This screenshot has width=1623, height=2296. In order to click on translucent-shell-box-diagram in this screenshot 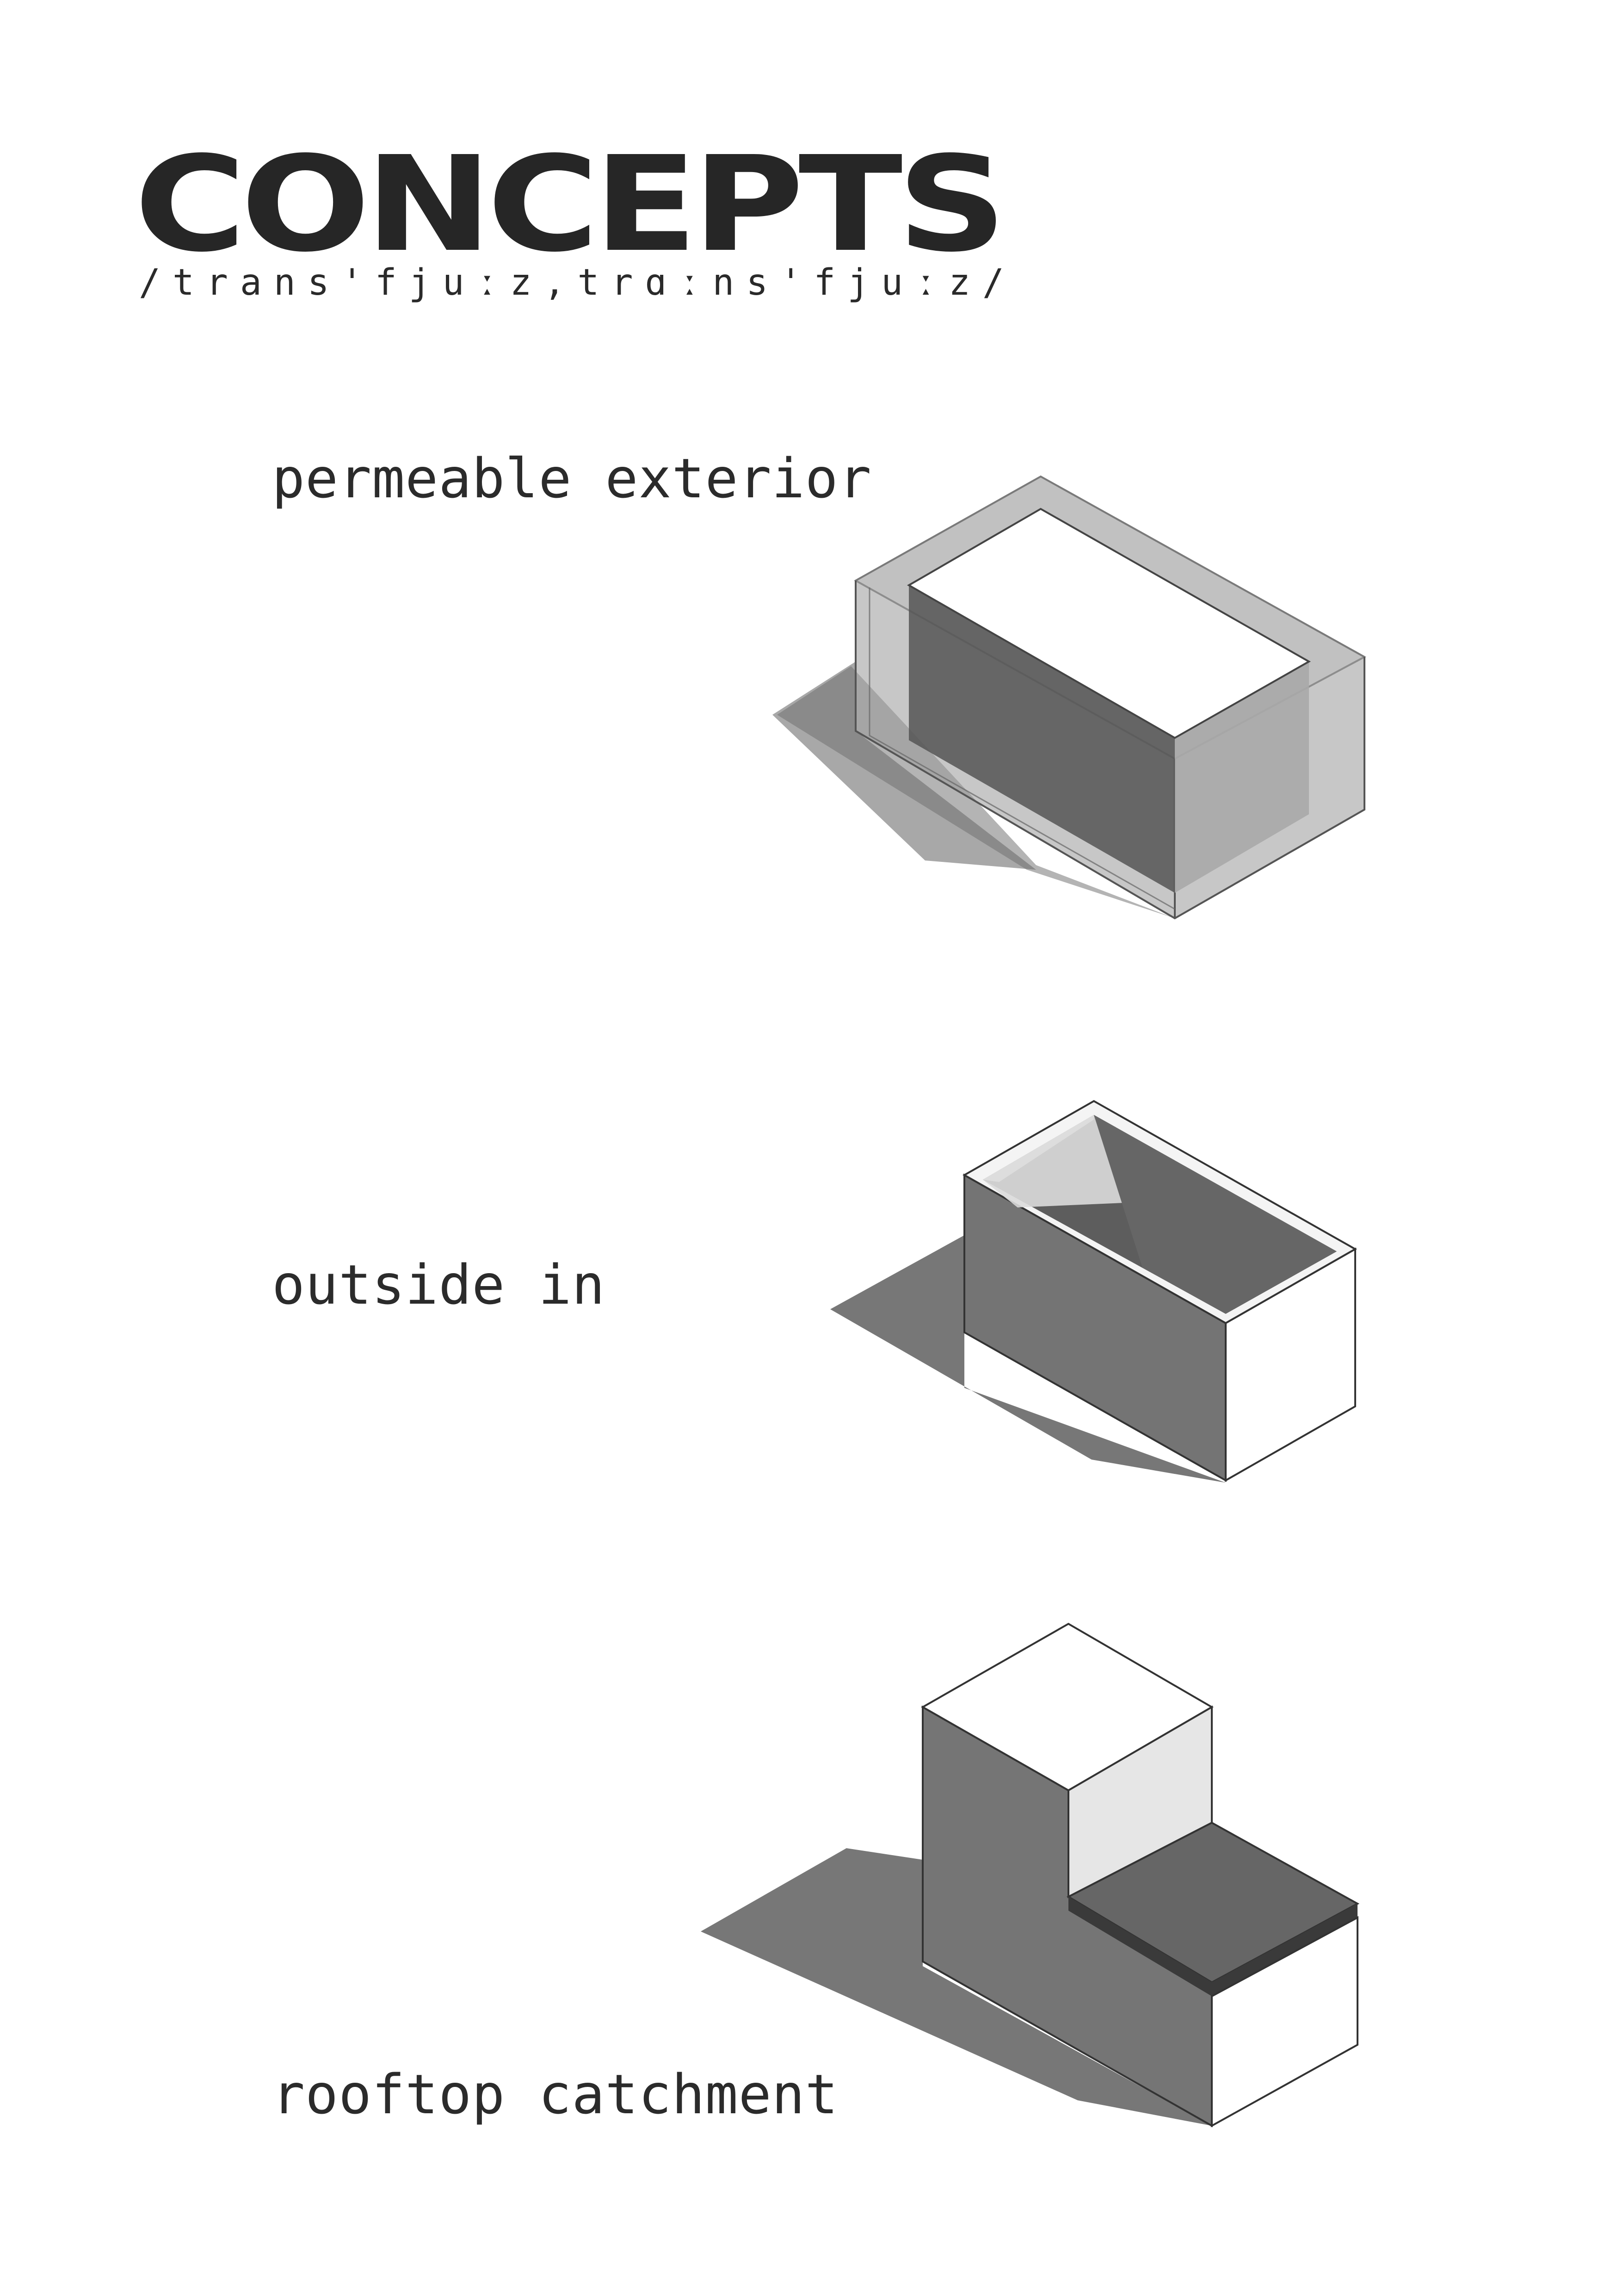, I will do `click(1069, 697)`.